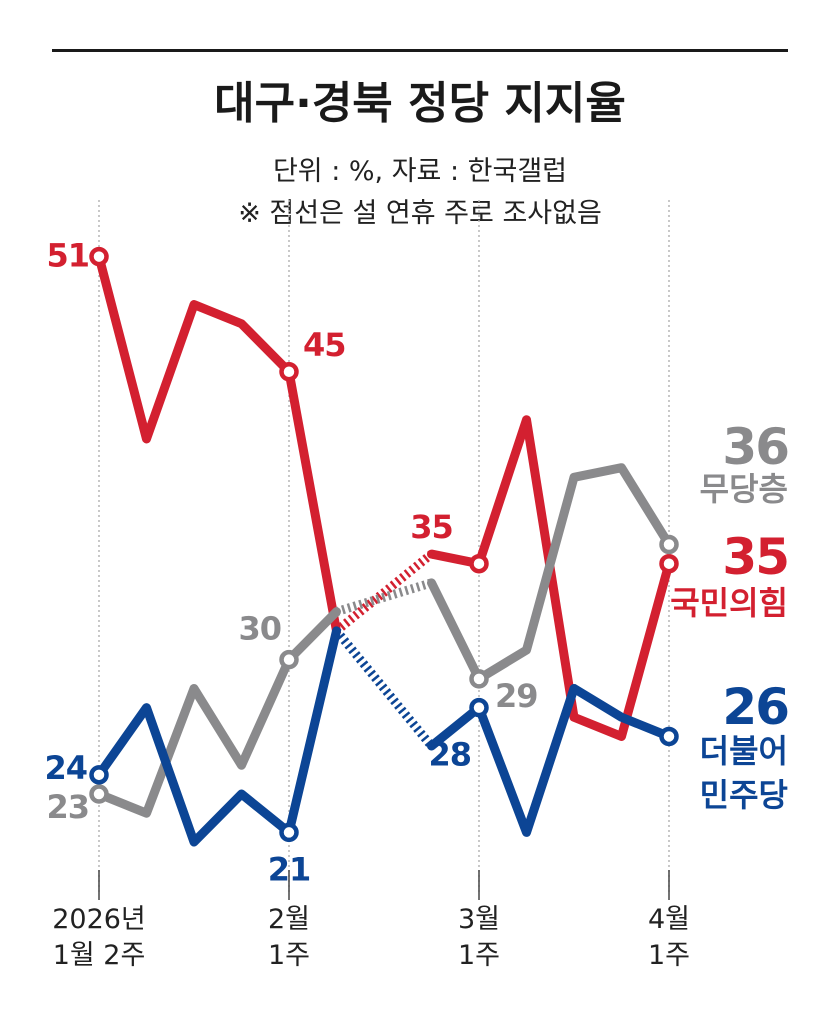 The height and width of the screenshot is (1018, 839). I want to click on chart-title: 대구·경북 정당 지지율, so click(420, 103).